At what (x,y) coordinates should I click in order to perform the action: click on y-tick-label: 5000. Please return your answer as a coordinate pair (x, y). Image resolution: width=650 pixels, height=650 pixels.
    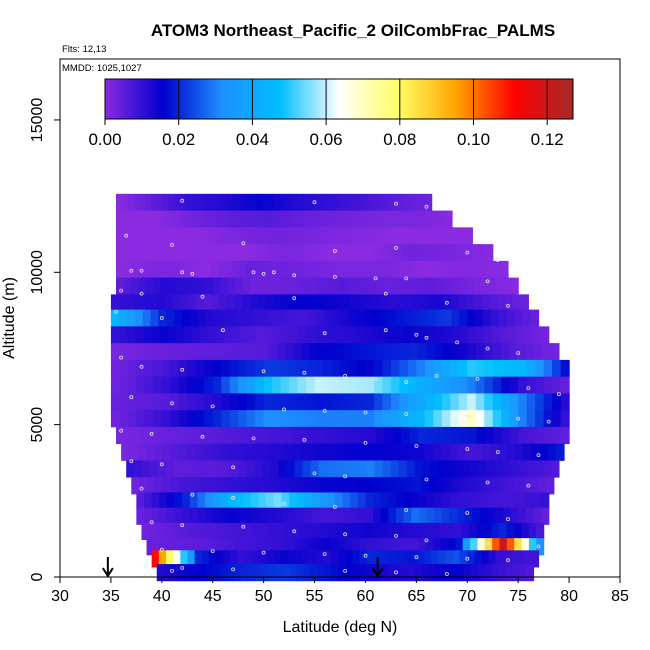
    Looking at the image, I should click on (37, 425).